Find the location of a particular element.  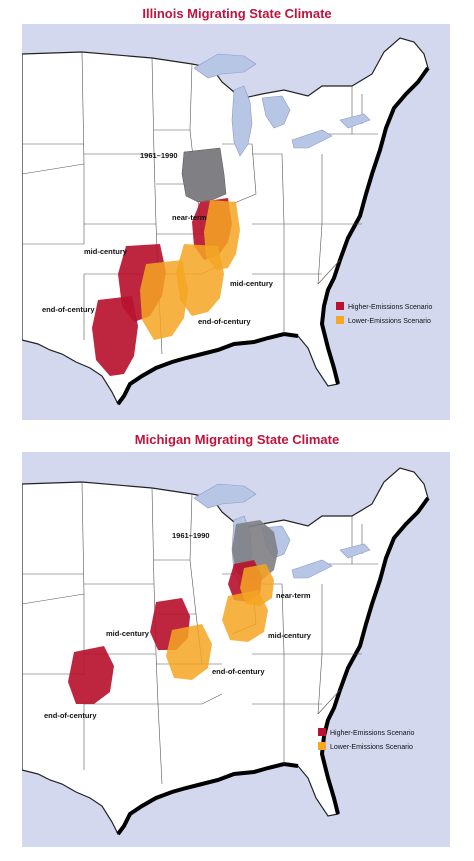

great-lakes is located at coordinates (282, 105).